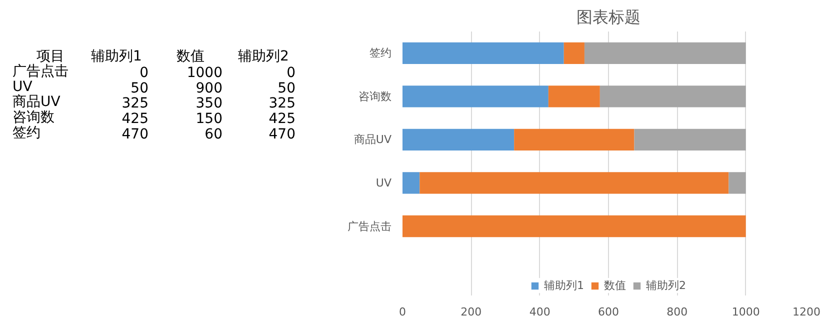  Describe the element at coordinates (539, 312) in the screenshot. I see `x-tick-label: 400` at that location.